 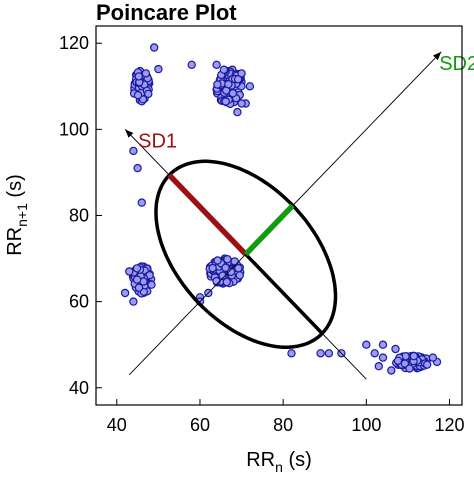 I want to click on y-axis-label: RRn+1 (s), so click(x=17, y=215).